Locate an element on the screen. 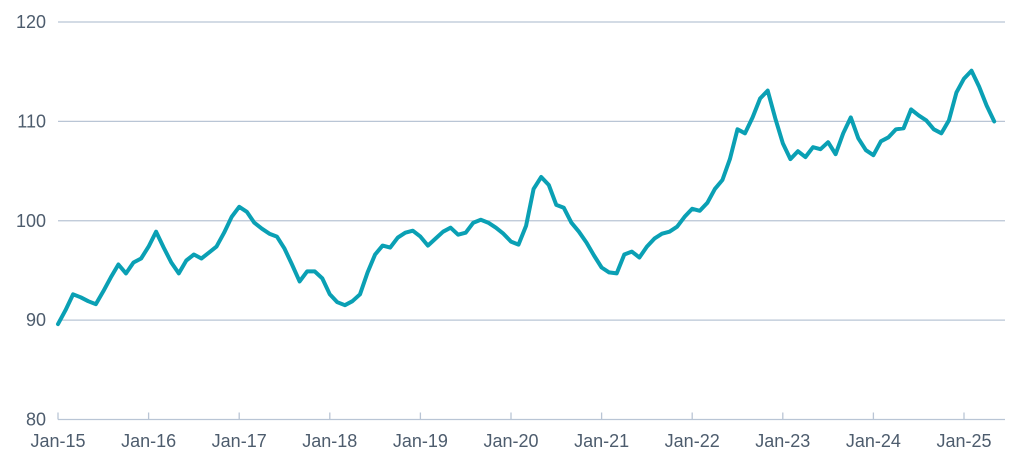 Image resolution: width=1024 pixels, height=466 pixels. x-axis-label-Jan-15: Jan-15 is located at coordinates (57, 441).